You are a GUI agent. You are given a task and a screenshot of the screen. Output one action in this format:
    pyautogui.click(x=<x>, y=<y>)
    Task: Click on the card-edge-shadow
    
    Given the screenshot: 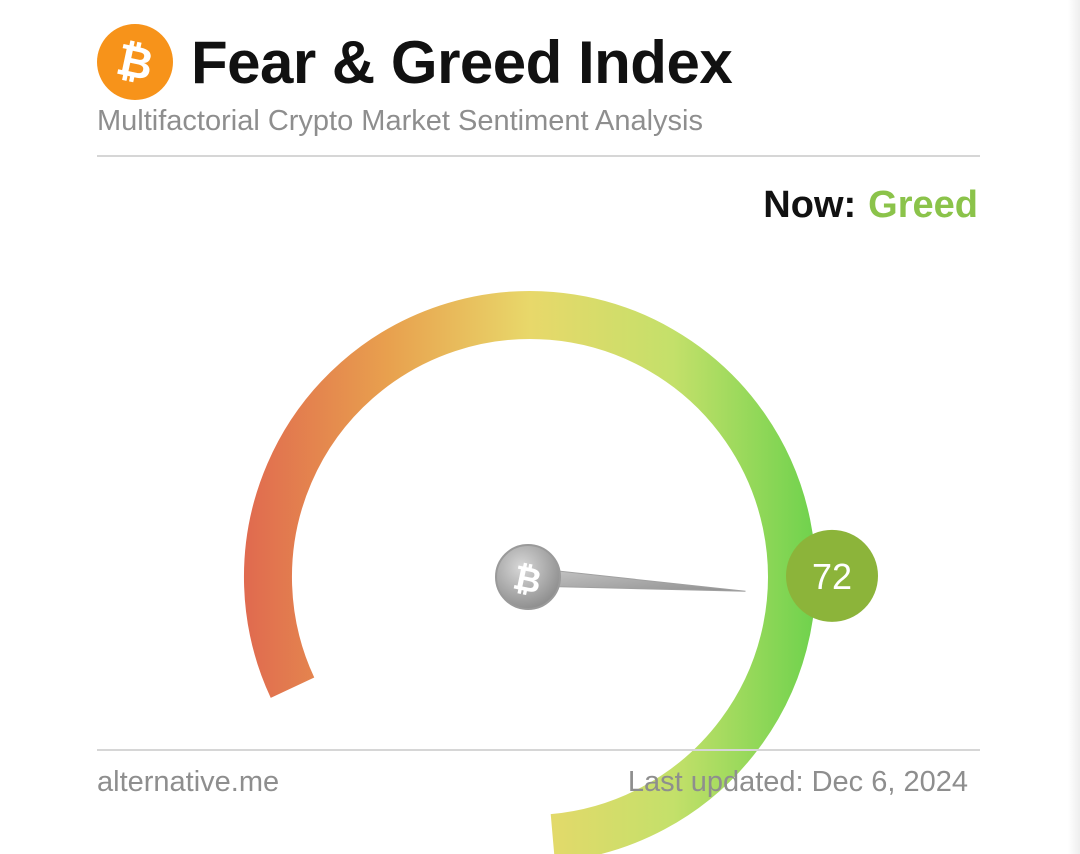 What is the action you would take?
    pyautogui.click(x=1074, y=427)
    